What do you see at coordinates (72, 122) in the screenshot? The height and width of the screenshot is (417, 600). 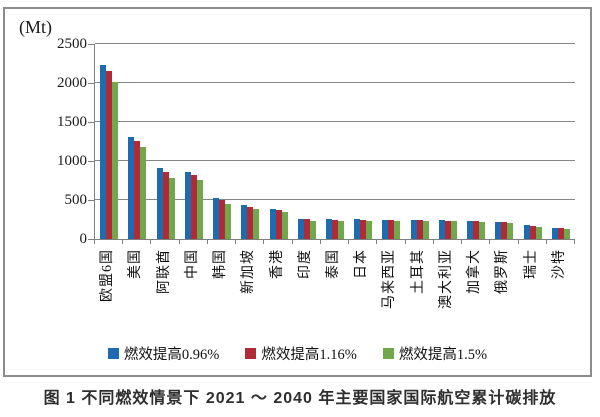 I see `y-tick-label: 1500` at bounding box center [72, 122].